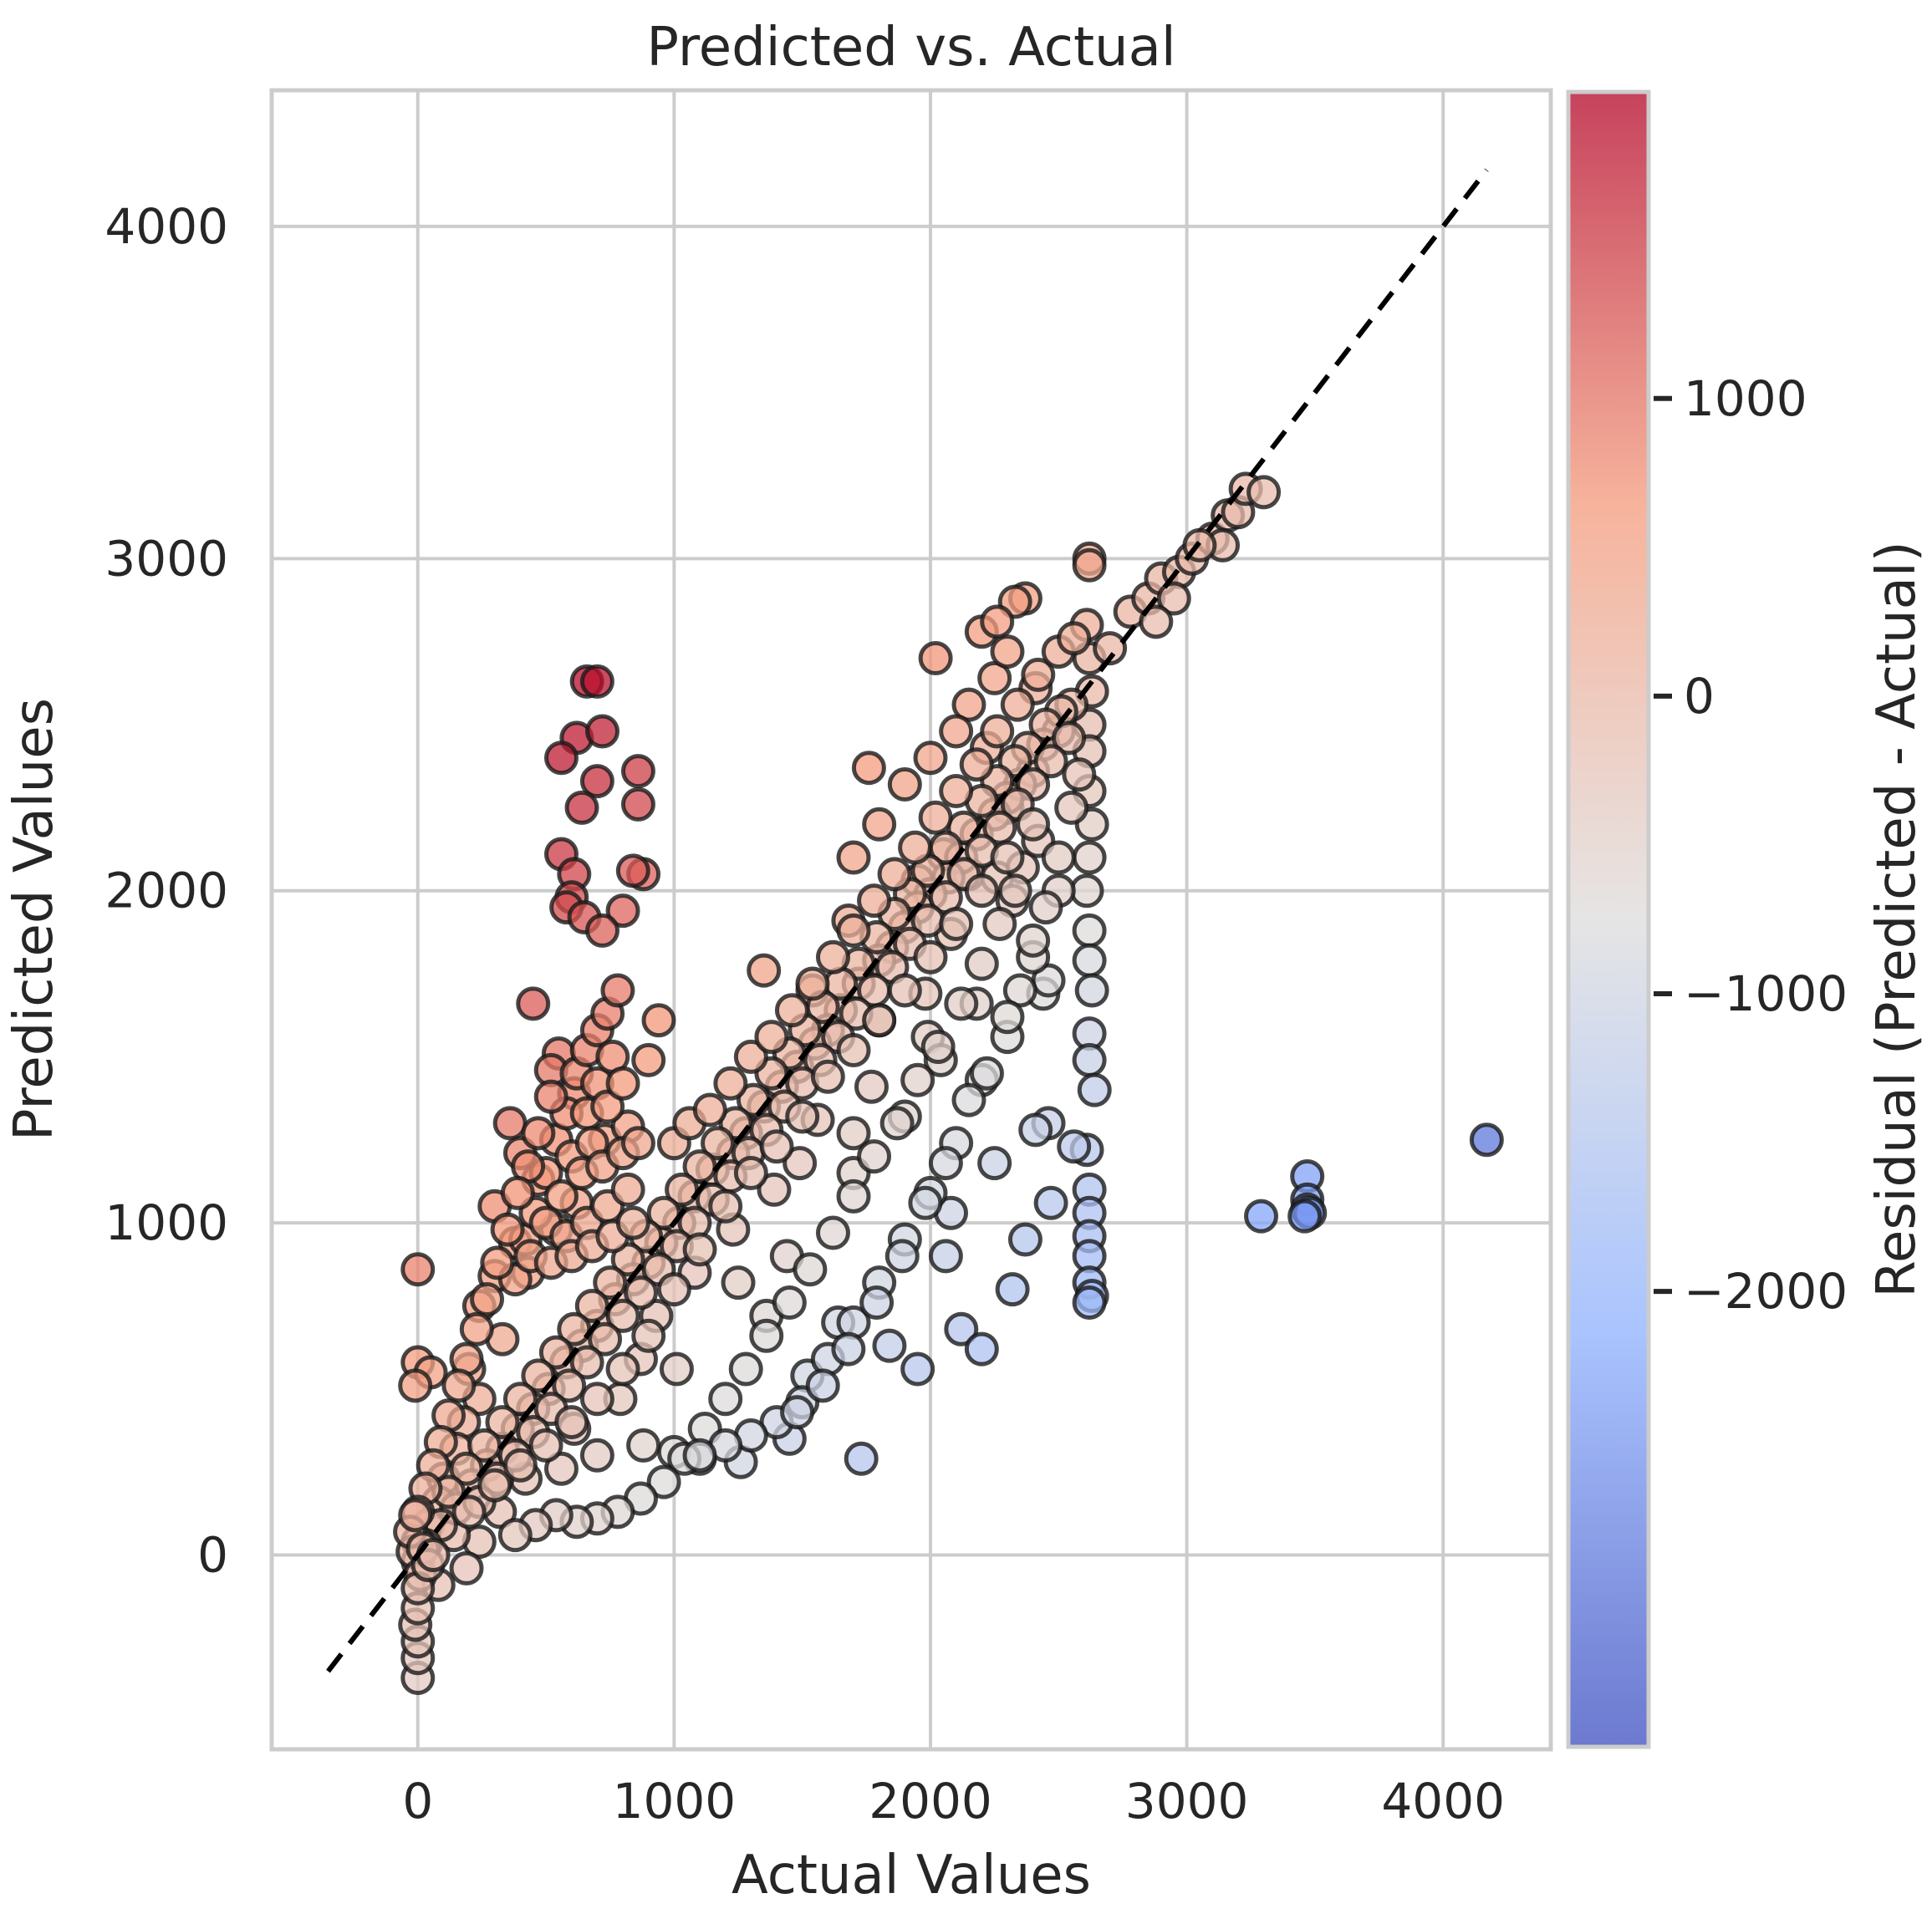 Image resolution: width=1932 pixels, height=1924 pixels. I want to click on colorbar-tick-label: −1000, so click(1766, 993).